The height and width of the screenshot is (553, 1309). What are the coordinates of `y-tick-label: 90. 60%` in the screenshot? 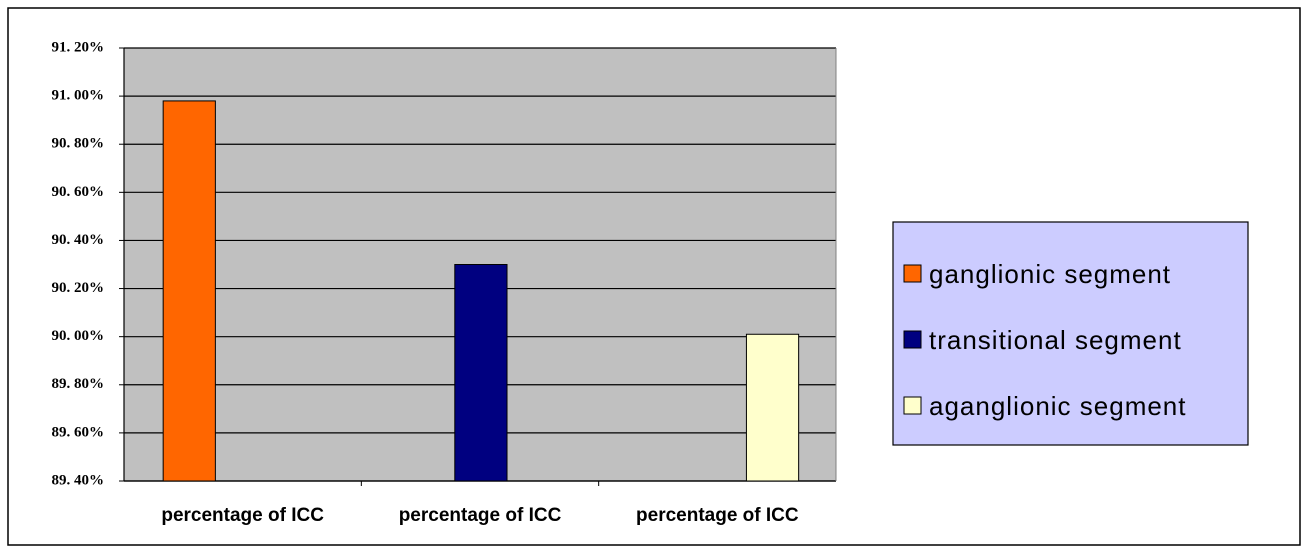 It's located at (78, 192).